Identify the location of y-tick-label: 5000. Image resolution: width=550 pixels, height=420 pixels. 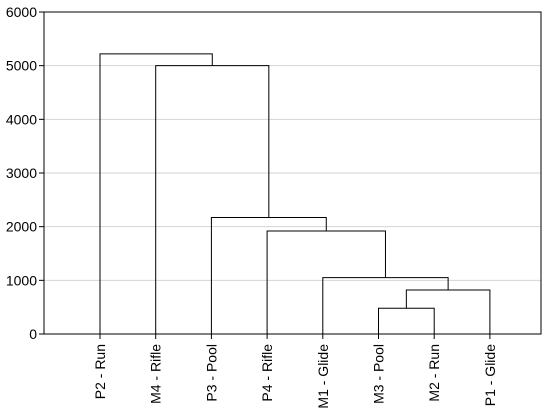
(21, 66).